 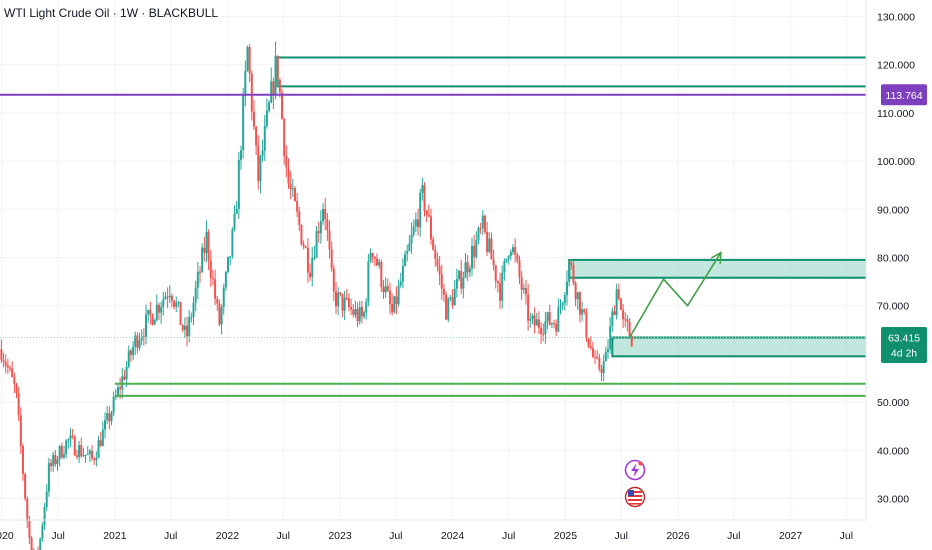 I want to click on countdown-label: 4d 2h, so click(x=904, y=353).